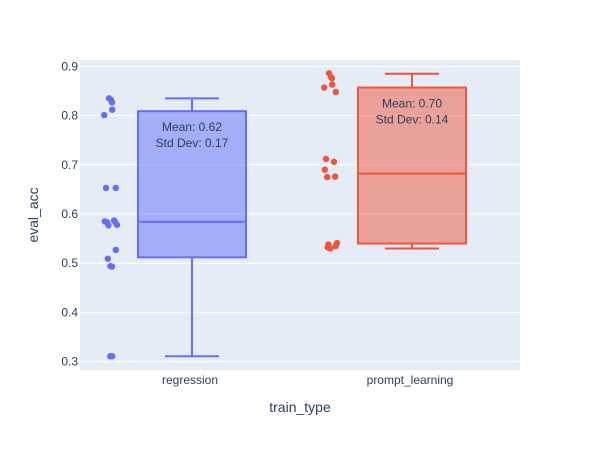 Image resolution: width=600 pixels, height=450 pixels. I want to click on y-tick-label: 0.7, so click(69, 165).